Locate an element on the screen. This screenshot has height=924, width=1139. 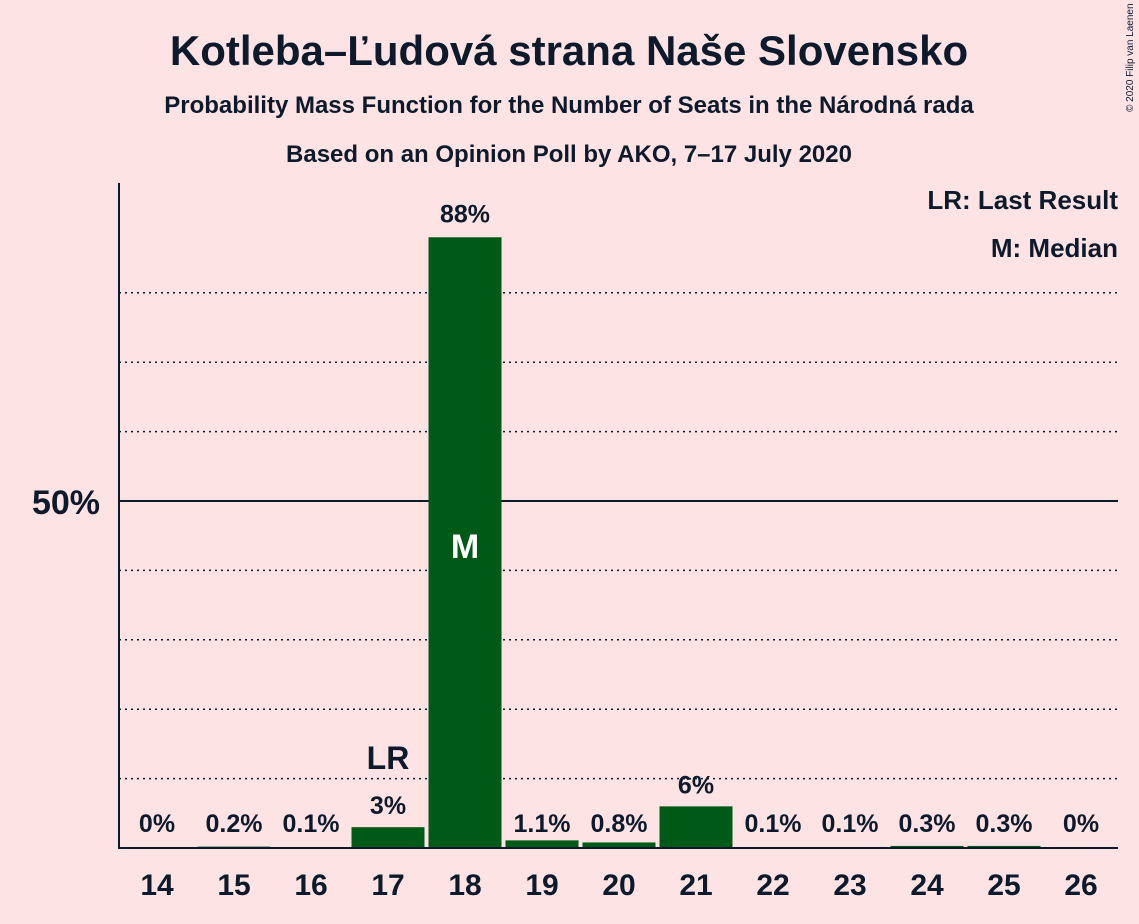
value-label-15: 0.2% is located at coordinates (234, 824).